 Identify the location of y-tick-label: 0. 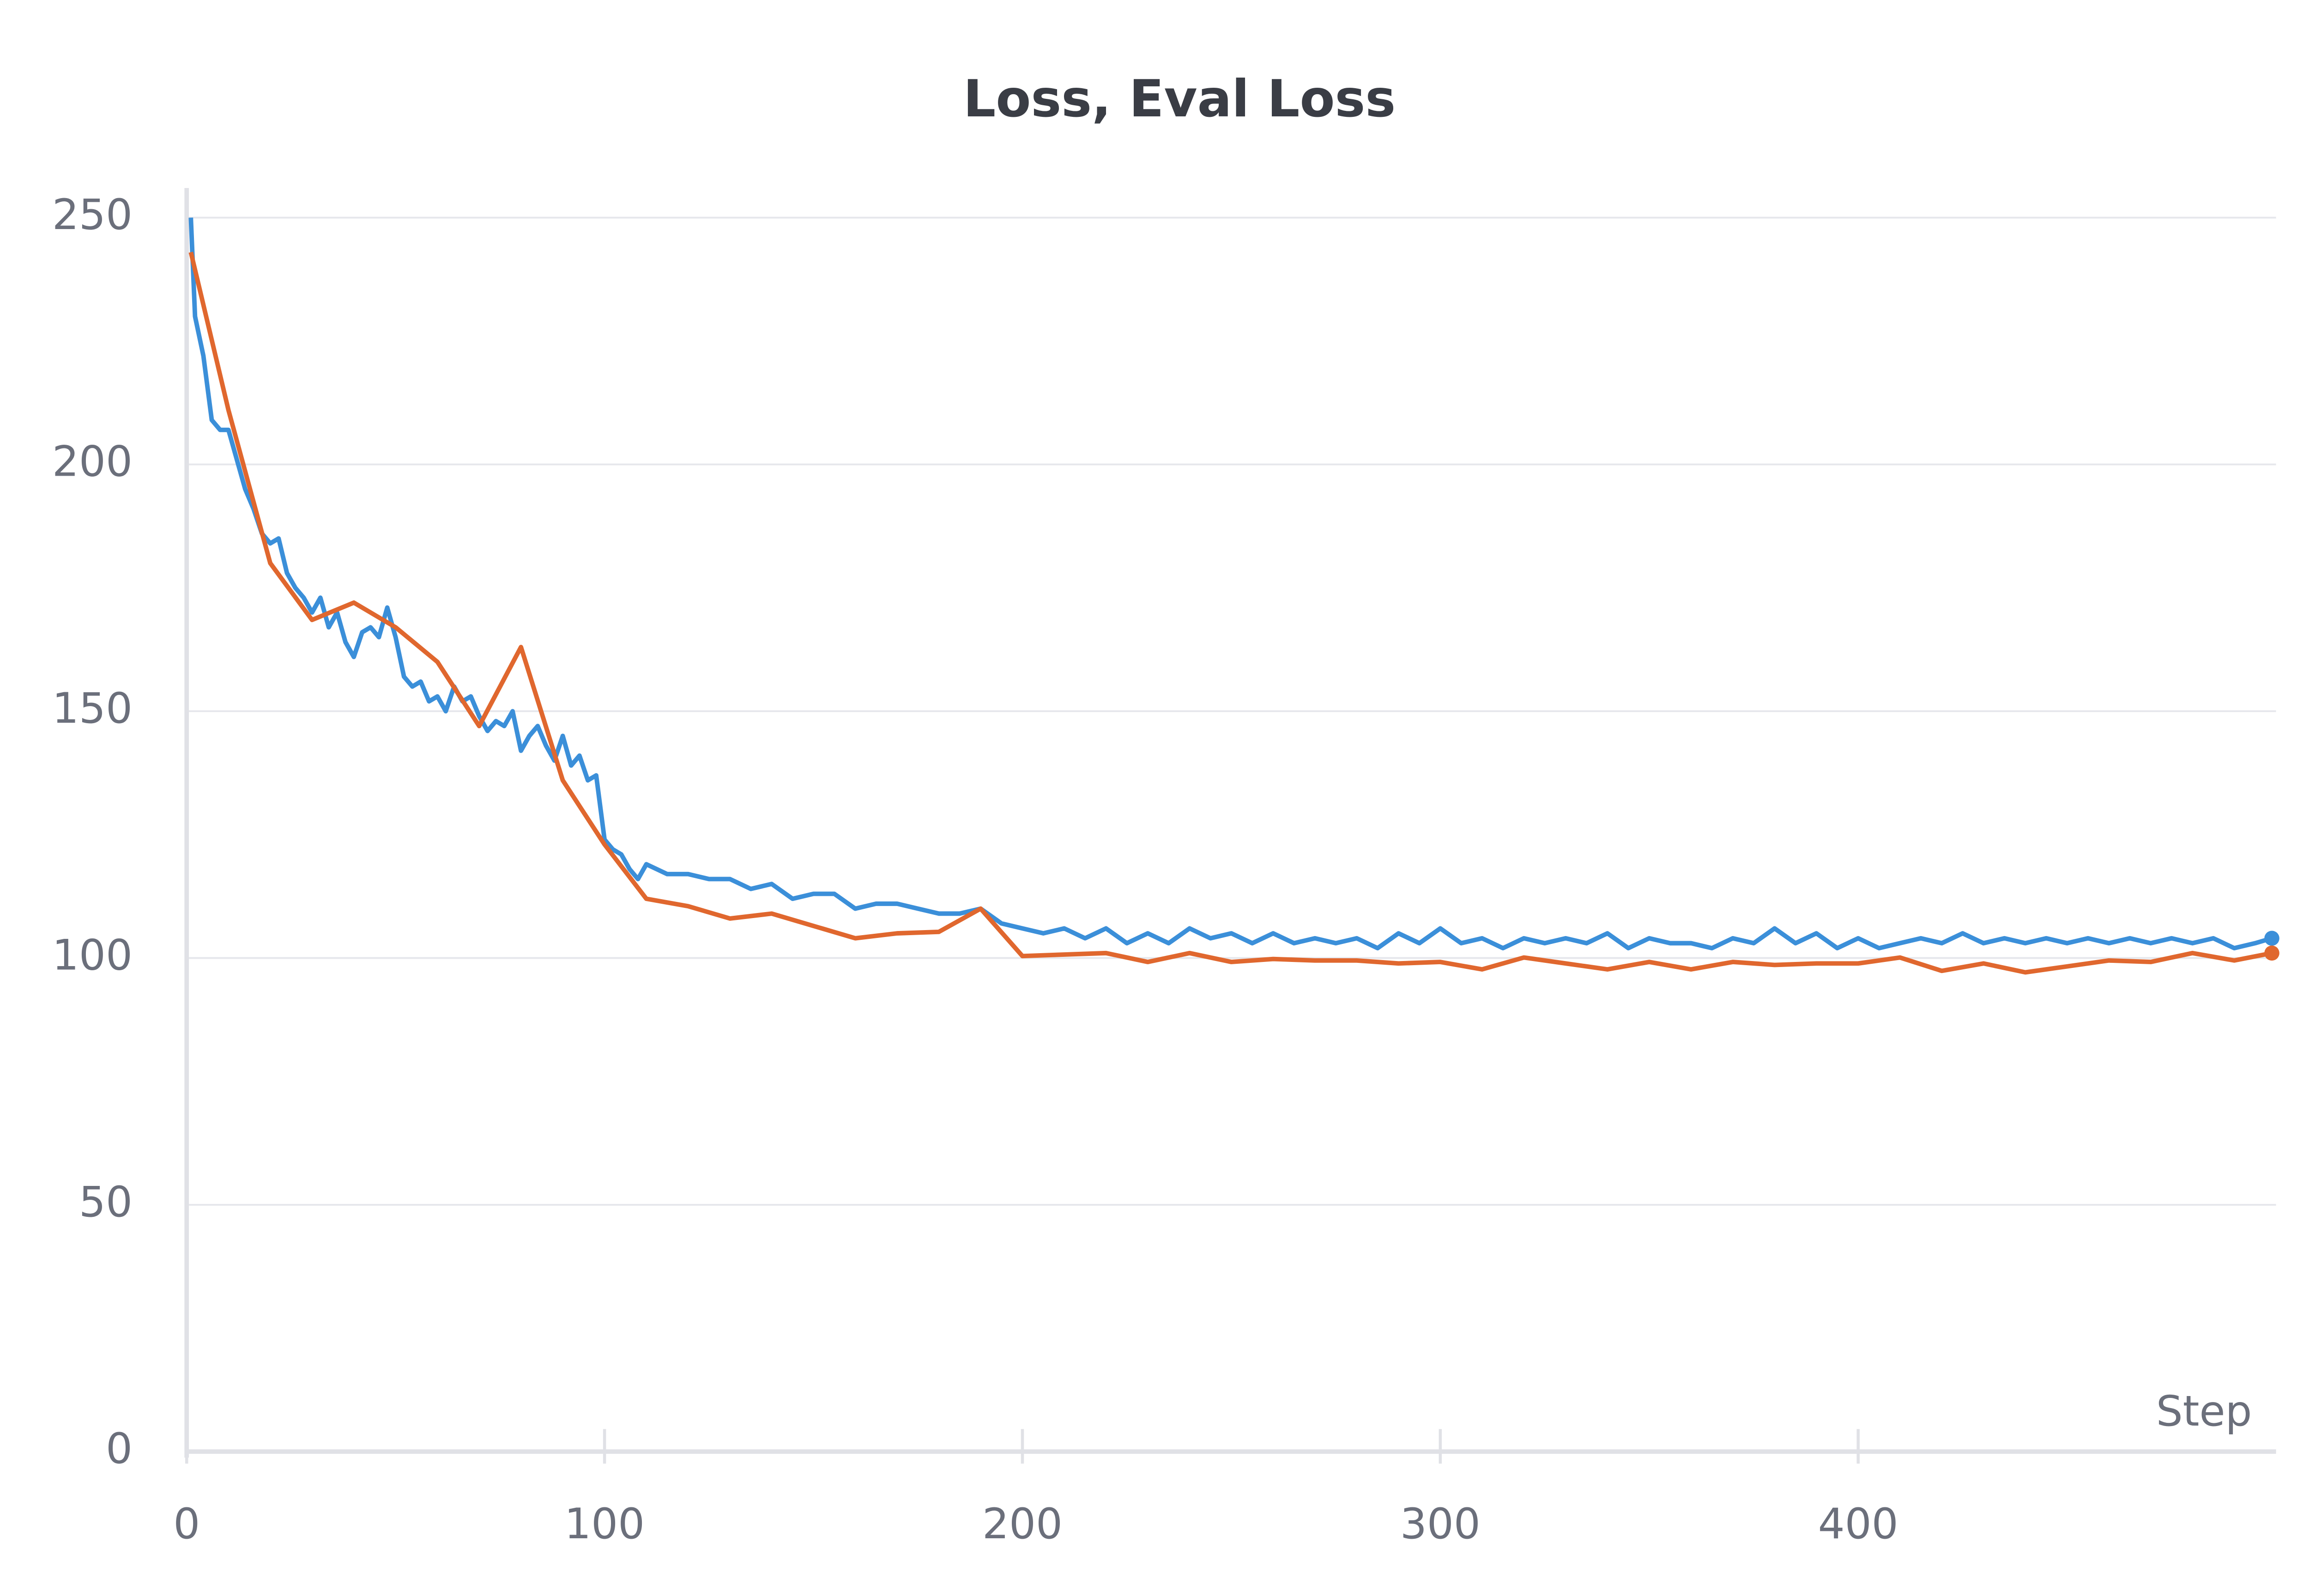
(119, 1448).